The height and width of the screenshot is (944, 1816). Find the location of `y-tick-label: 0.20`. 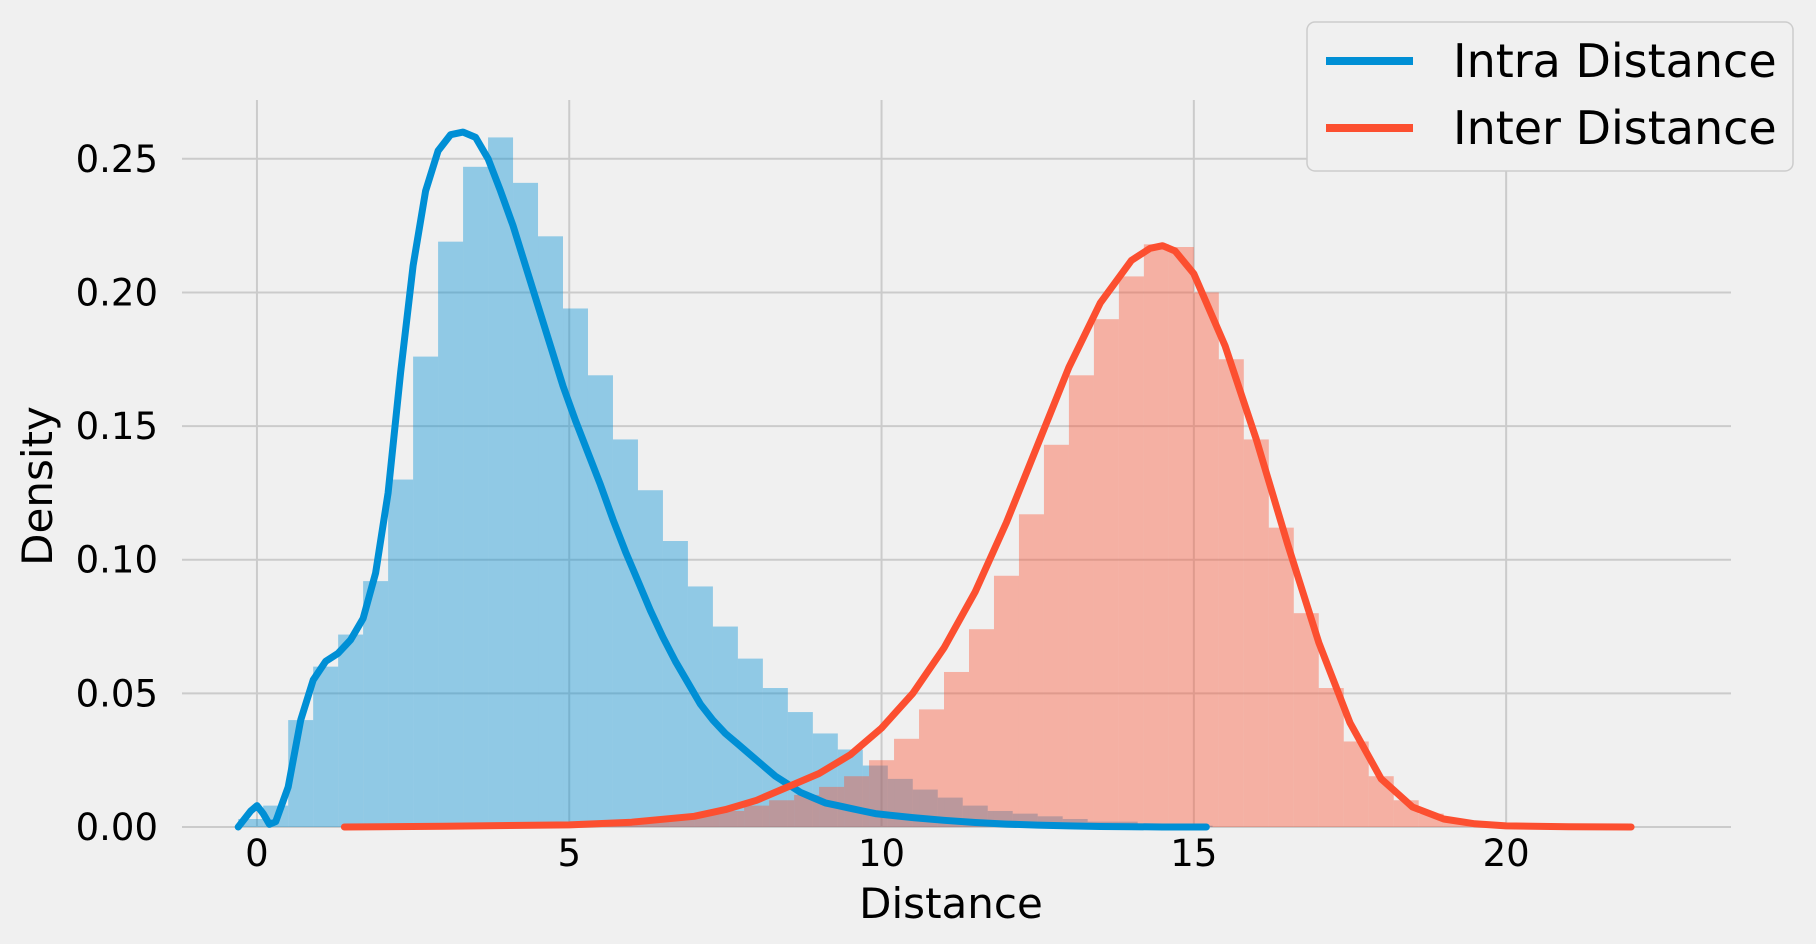

y-tick-label: 0.20 is located at coordinates (117, 292).